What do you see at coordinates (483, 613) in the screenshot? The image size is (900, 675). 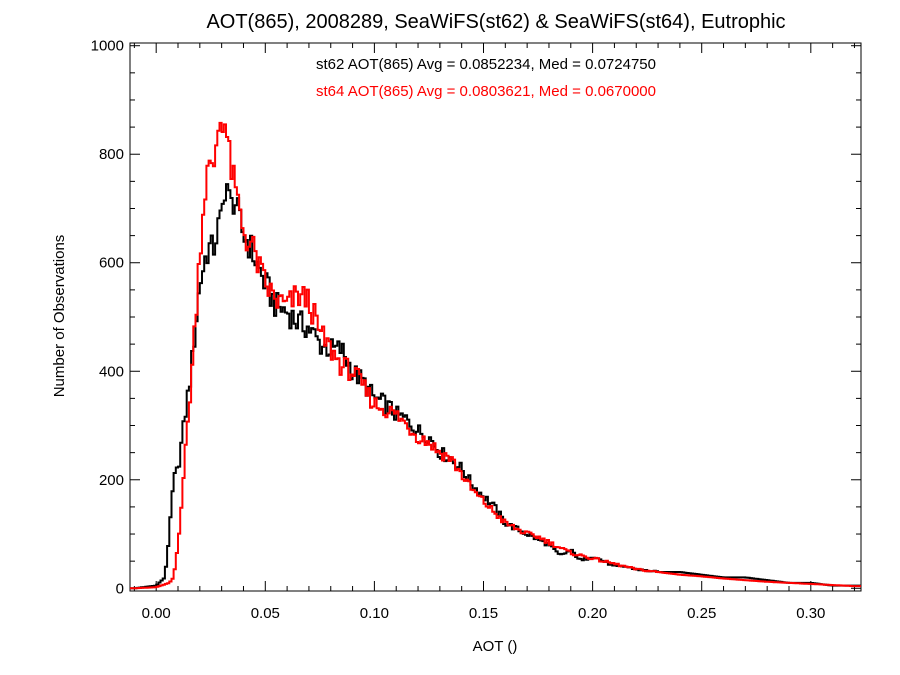 I see `x-tick-label: 0.15` at bounding box center [483, 613].